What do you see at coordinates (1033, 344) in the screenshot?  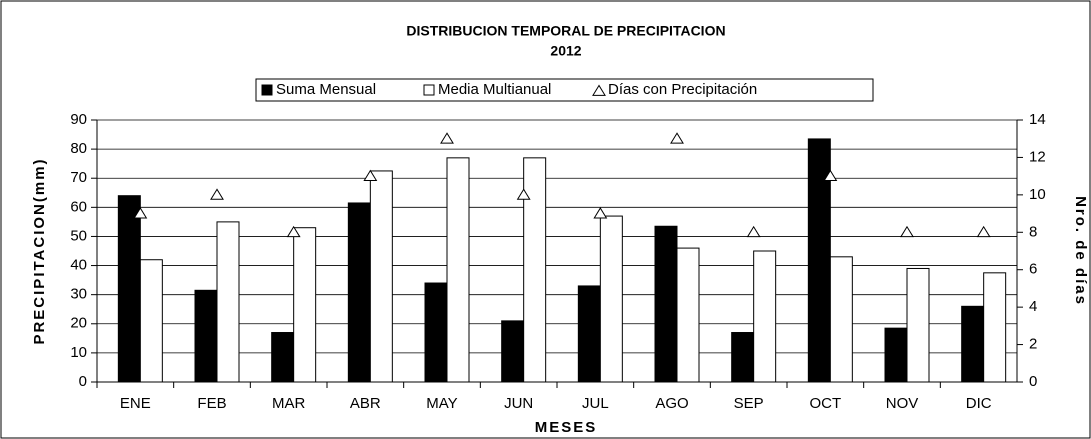 I see `y2-tick-label: 2` at bounding box center [1033, 344].